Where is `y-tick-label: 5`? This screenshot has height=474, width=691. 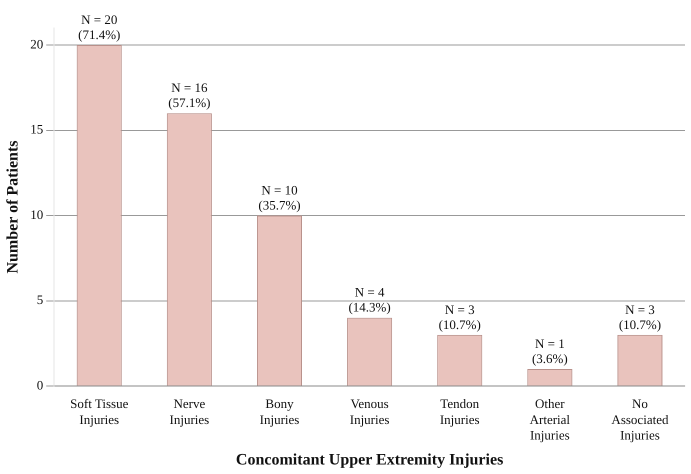
y-tick-label: 5 is located at coordinates (40, 300).